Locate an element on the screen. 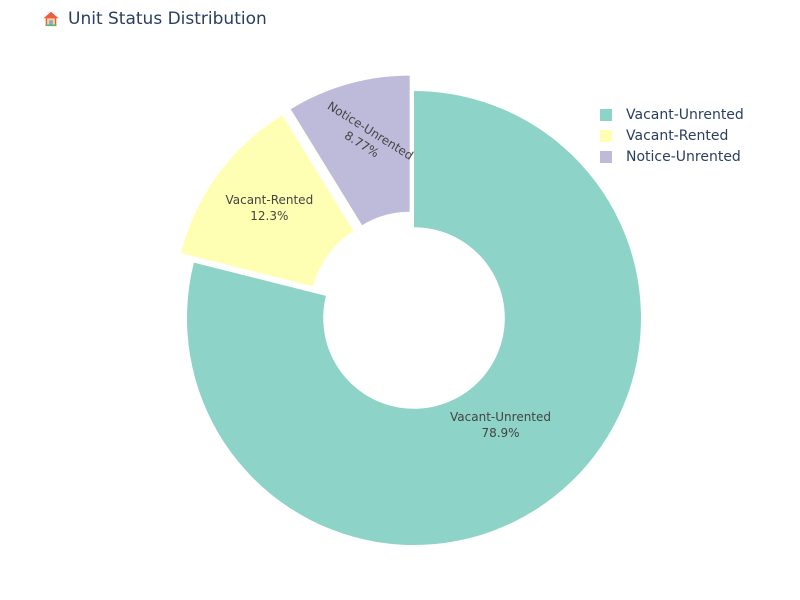 The image size is (800, 600). legend-swatch-vacant-rented is located at coordinates (606, 135).